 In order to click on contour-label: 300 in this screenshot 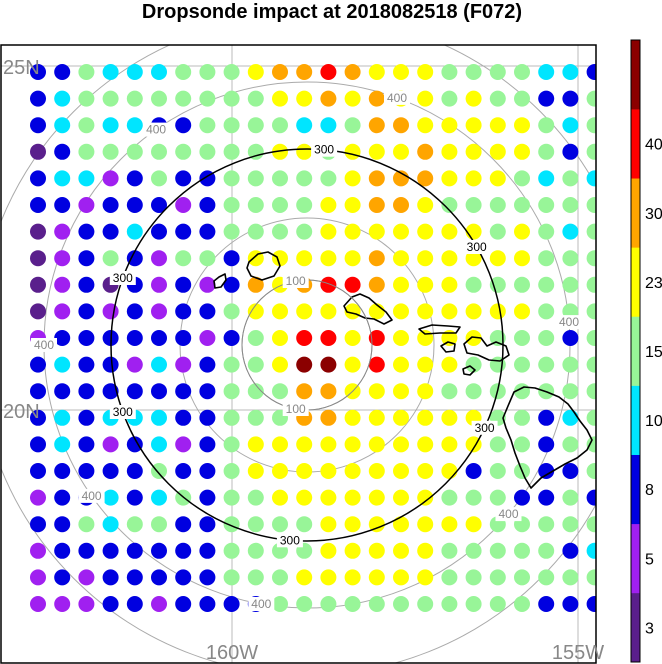, I will do `click(123, 278)`.